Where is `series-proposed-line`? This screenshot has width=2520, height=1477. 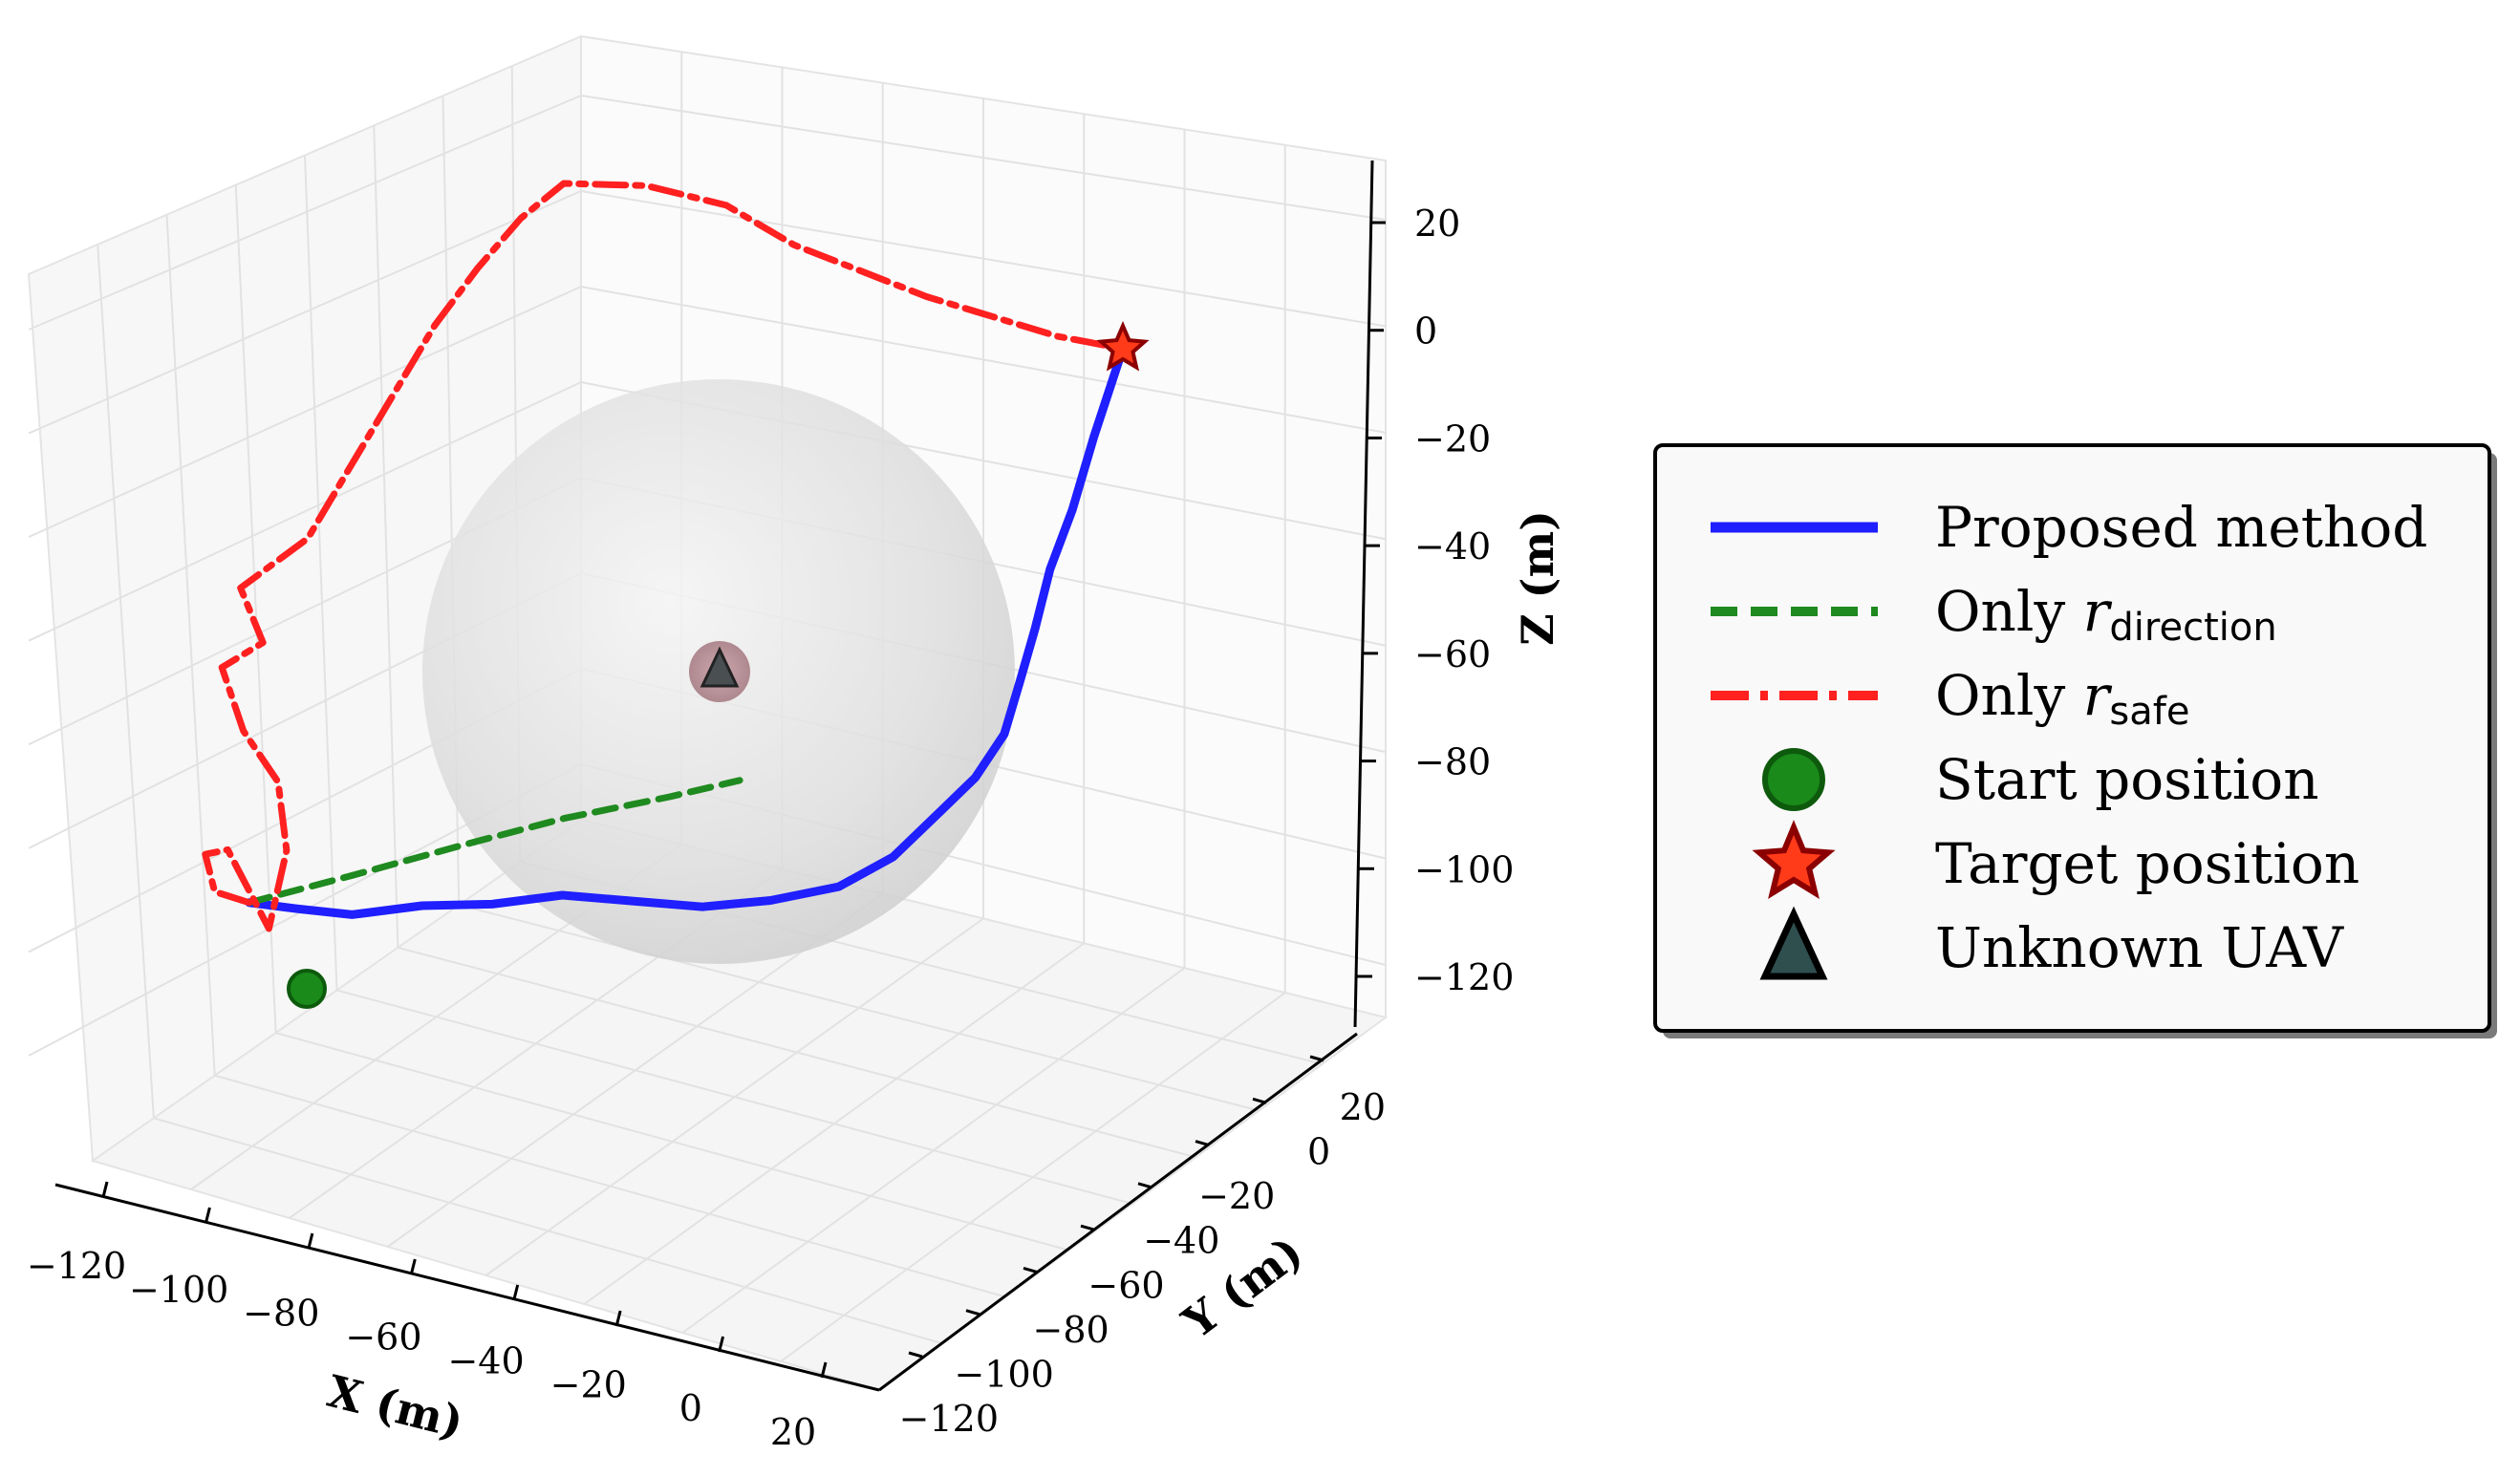
series-proposed-line is located at coordinates (686, 631).